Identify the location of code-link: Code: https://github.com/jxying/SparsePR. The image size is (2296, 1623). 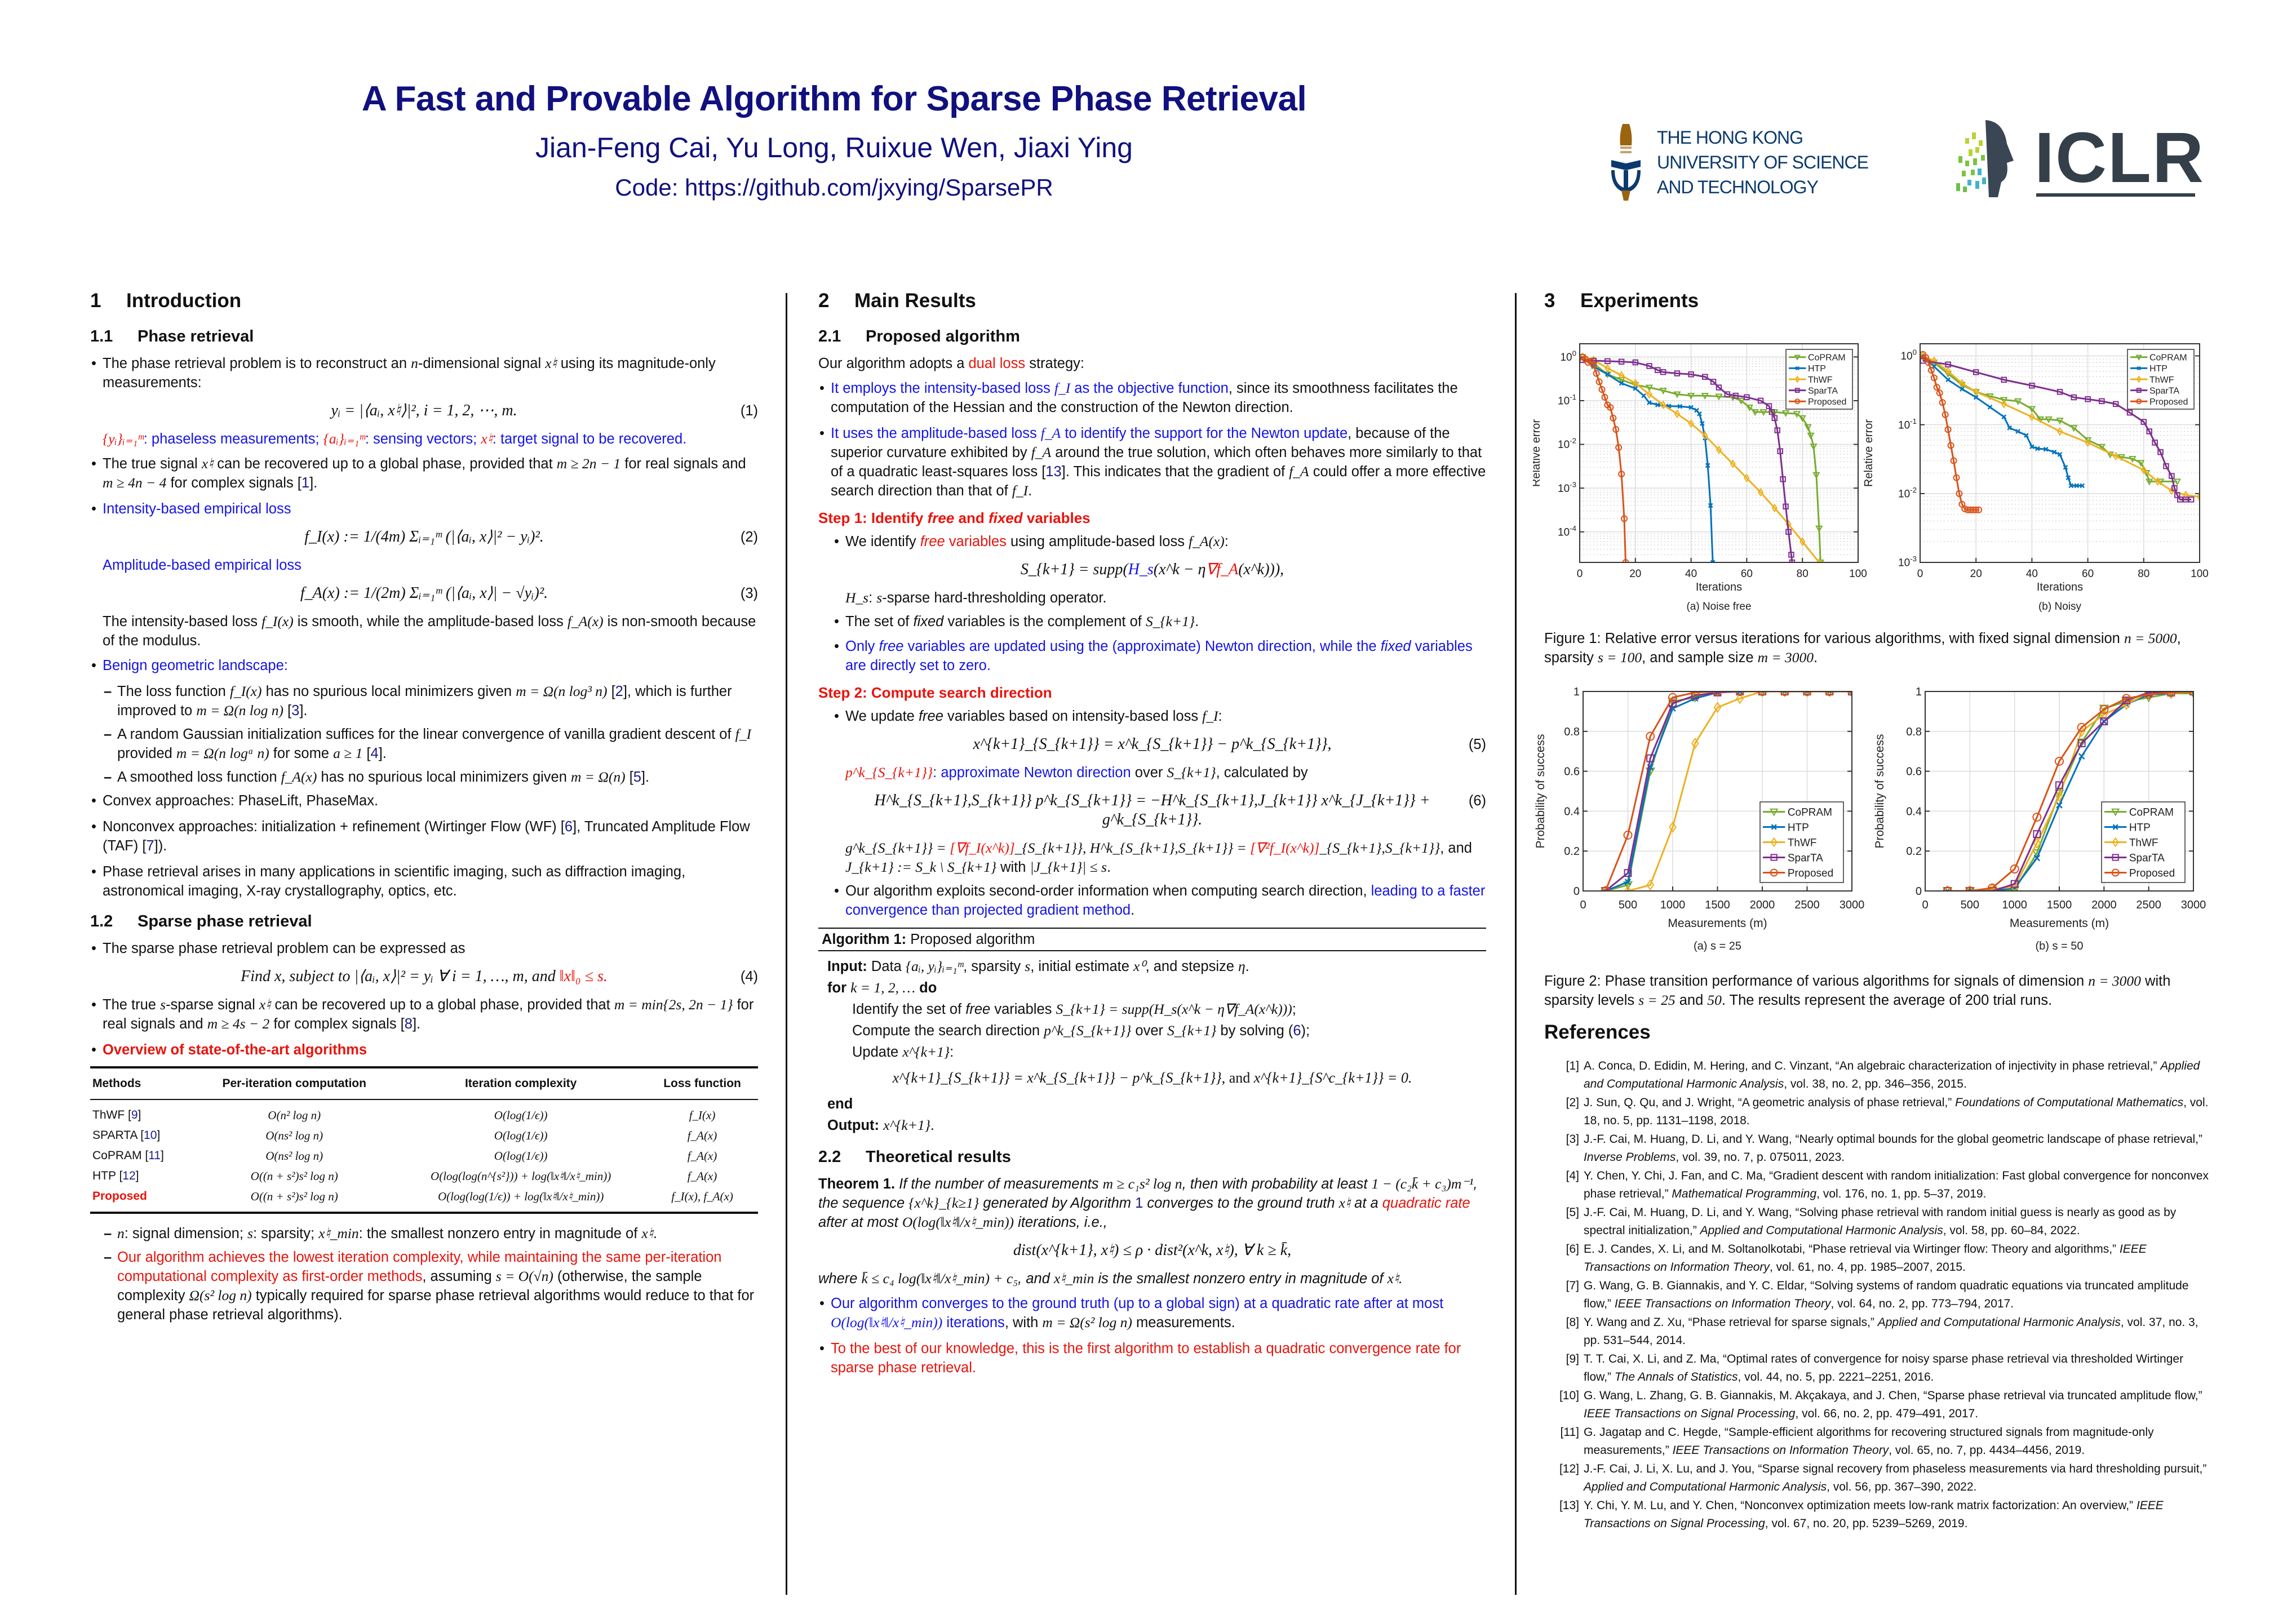
(834, 188).